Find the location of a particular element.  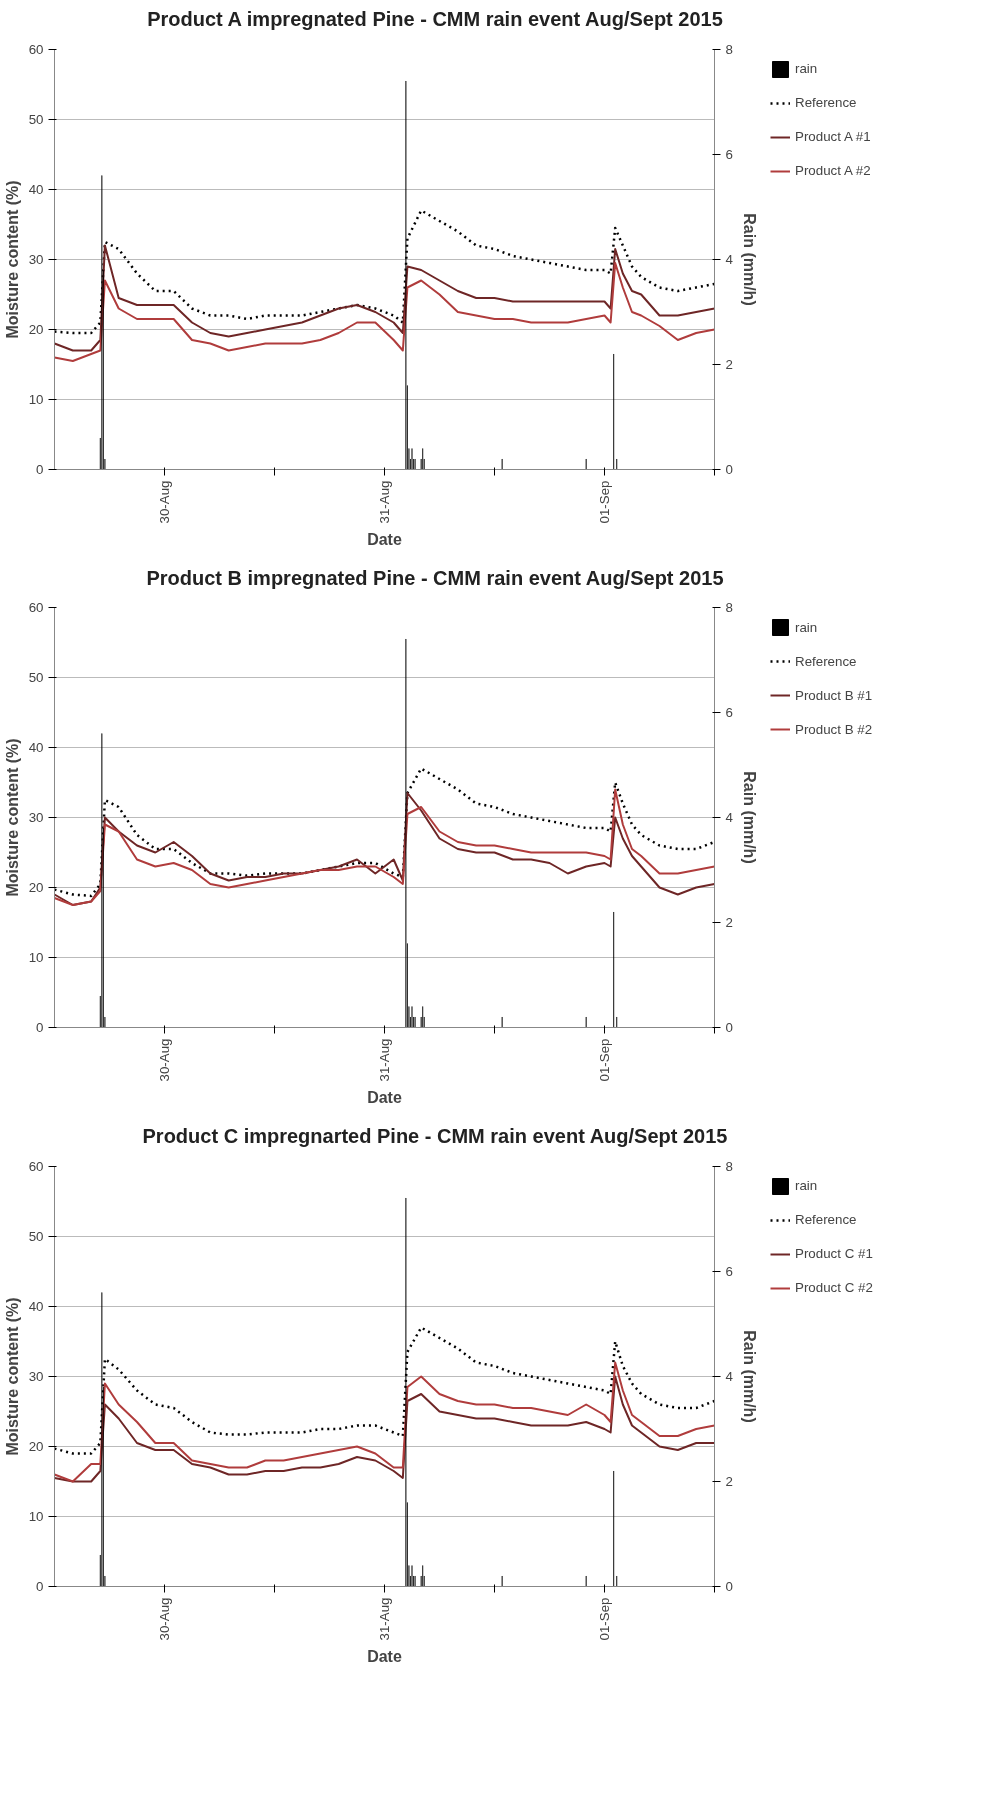

legend-label: Product C #1 is located at coordinates (834, 1254).